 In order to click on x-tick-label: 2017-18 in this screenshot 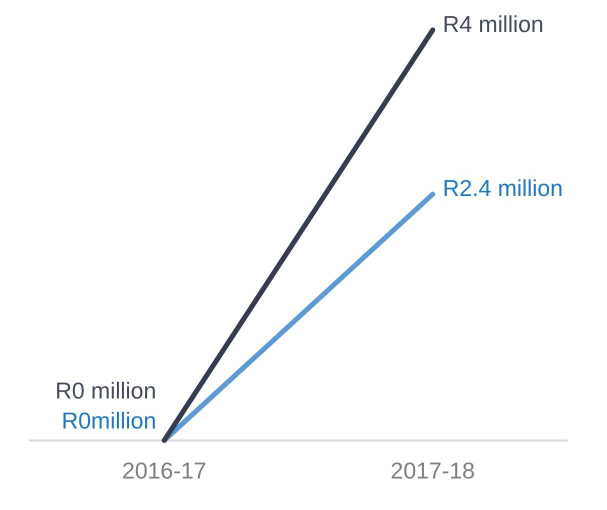, I will do `click(432, 471)`.